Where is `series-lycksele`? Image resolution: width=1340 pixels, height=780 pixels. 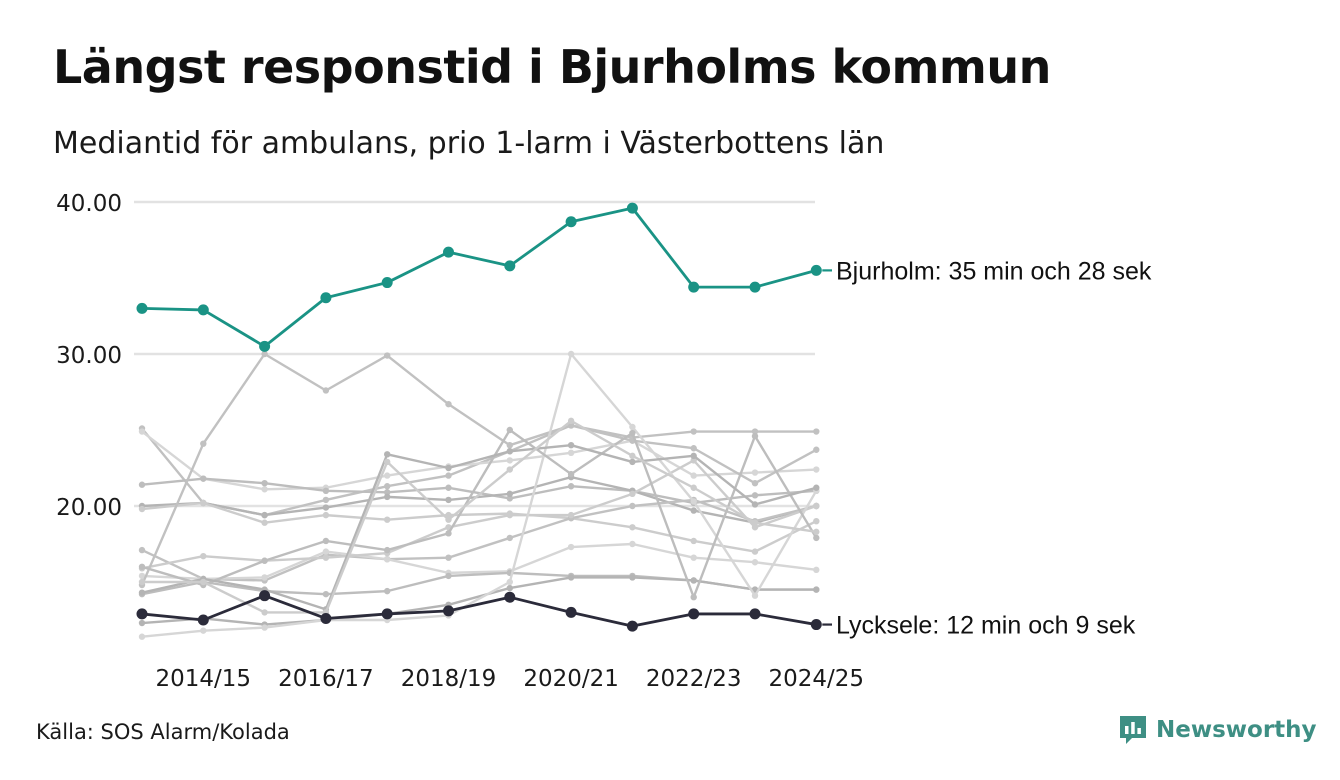
series-lycksele is located at coordinates (479, 611).